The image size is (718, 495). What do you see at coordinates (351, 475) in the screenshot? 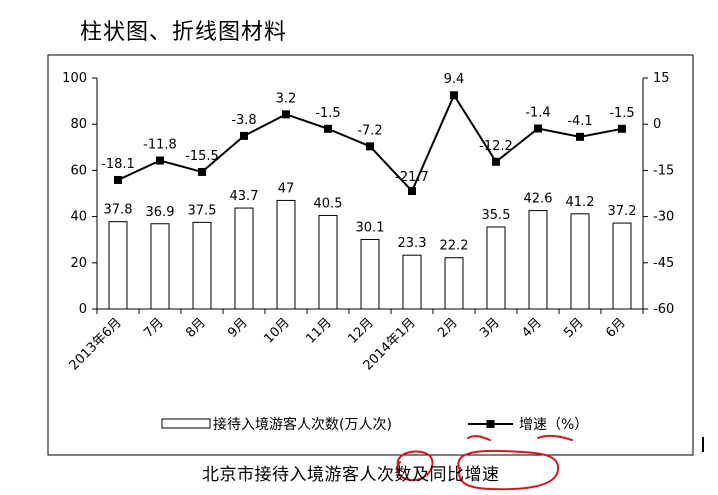
I see `chart-caption: 北京市接待入境游客人次数及同比增速` at bounding box center [351, 475].